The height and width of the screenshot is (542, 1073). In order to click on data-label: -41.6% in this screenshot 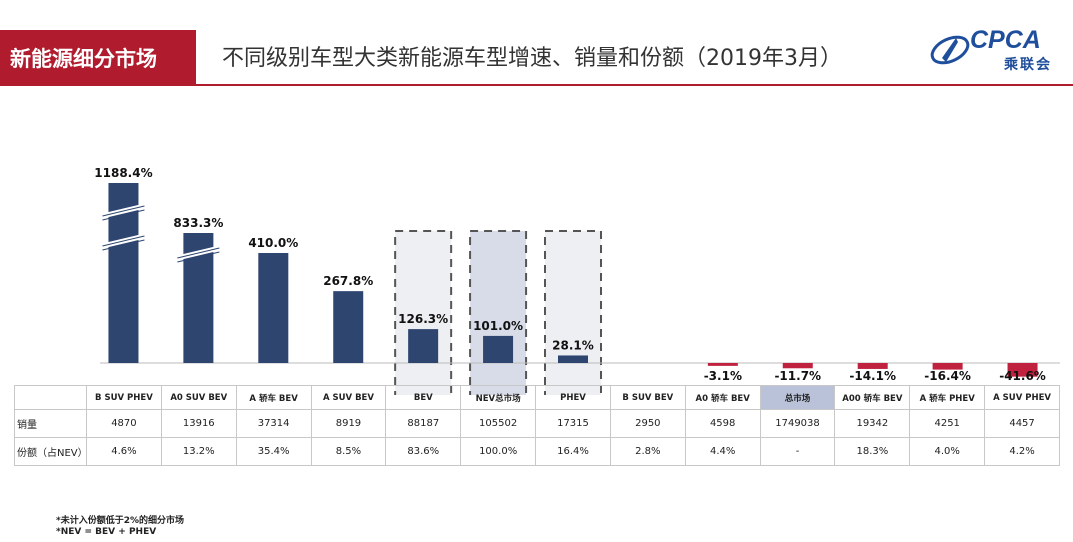, I will do `click(1022, 376)`.